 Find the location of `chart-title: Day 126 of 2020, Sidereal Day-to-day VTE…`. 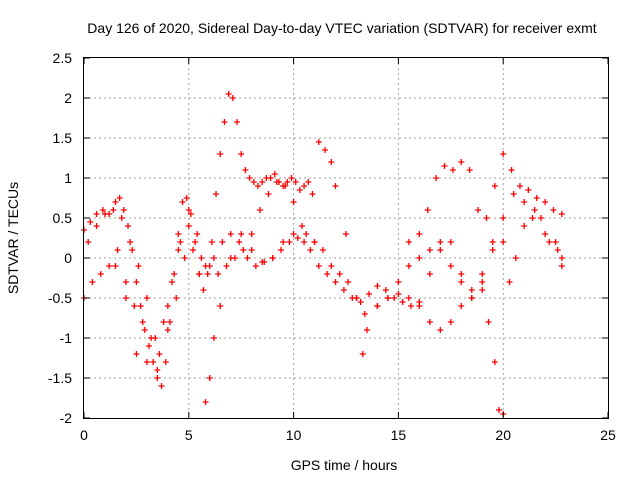

chart-title: Day 126 of 2020, Sidereal Day-to-day VTE… is located at coordinates (341, 28).